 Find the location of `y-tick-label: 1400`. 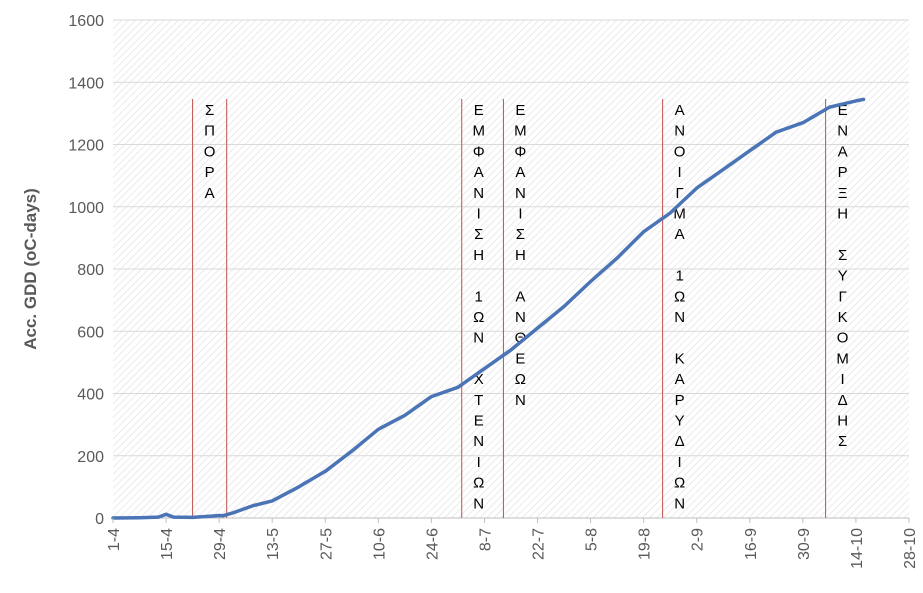

y-tick-label: 1400 is located at coordinates (86, 83).